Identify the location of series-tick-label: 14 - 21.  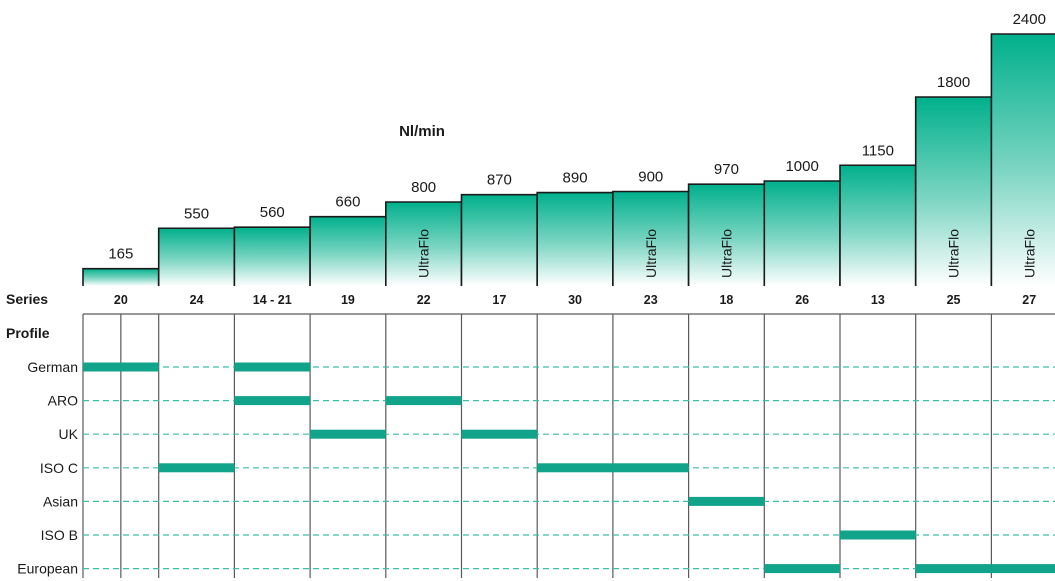
(272, 300).